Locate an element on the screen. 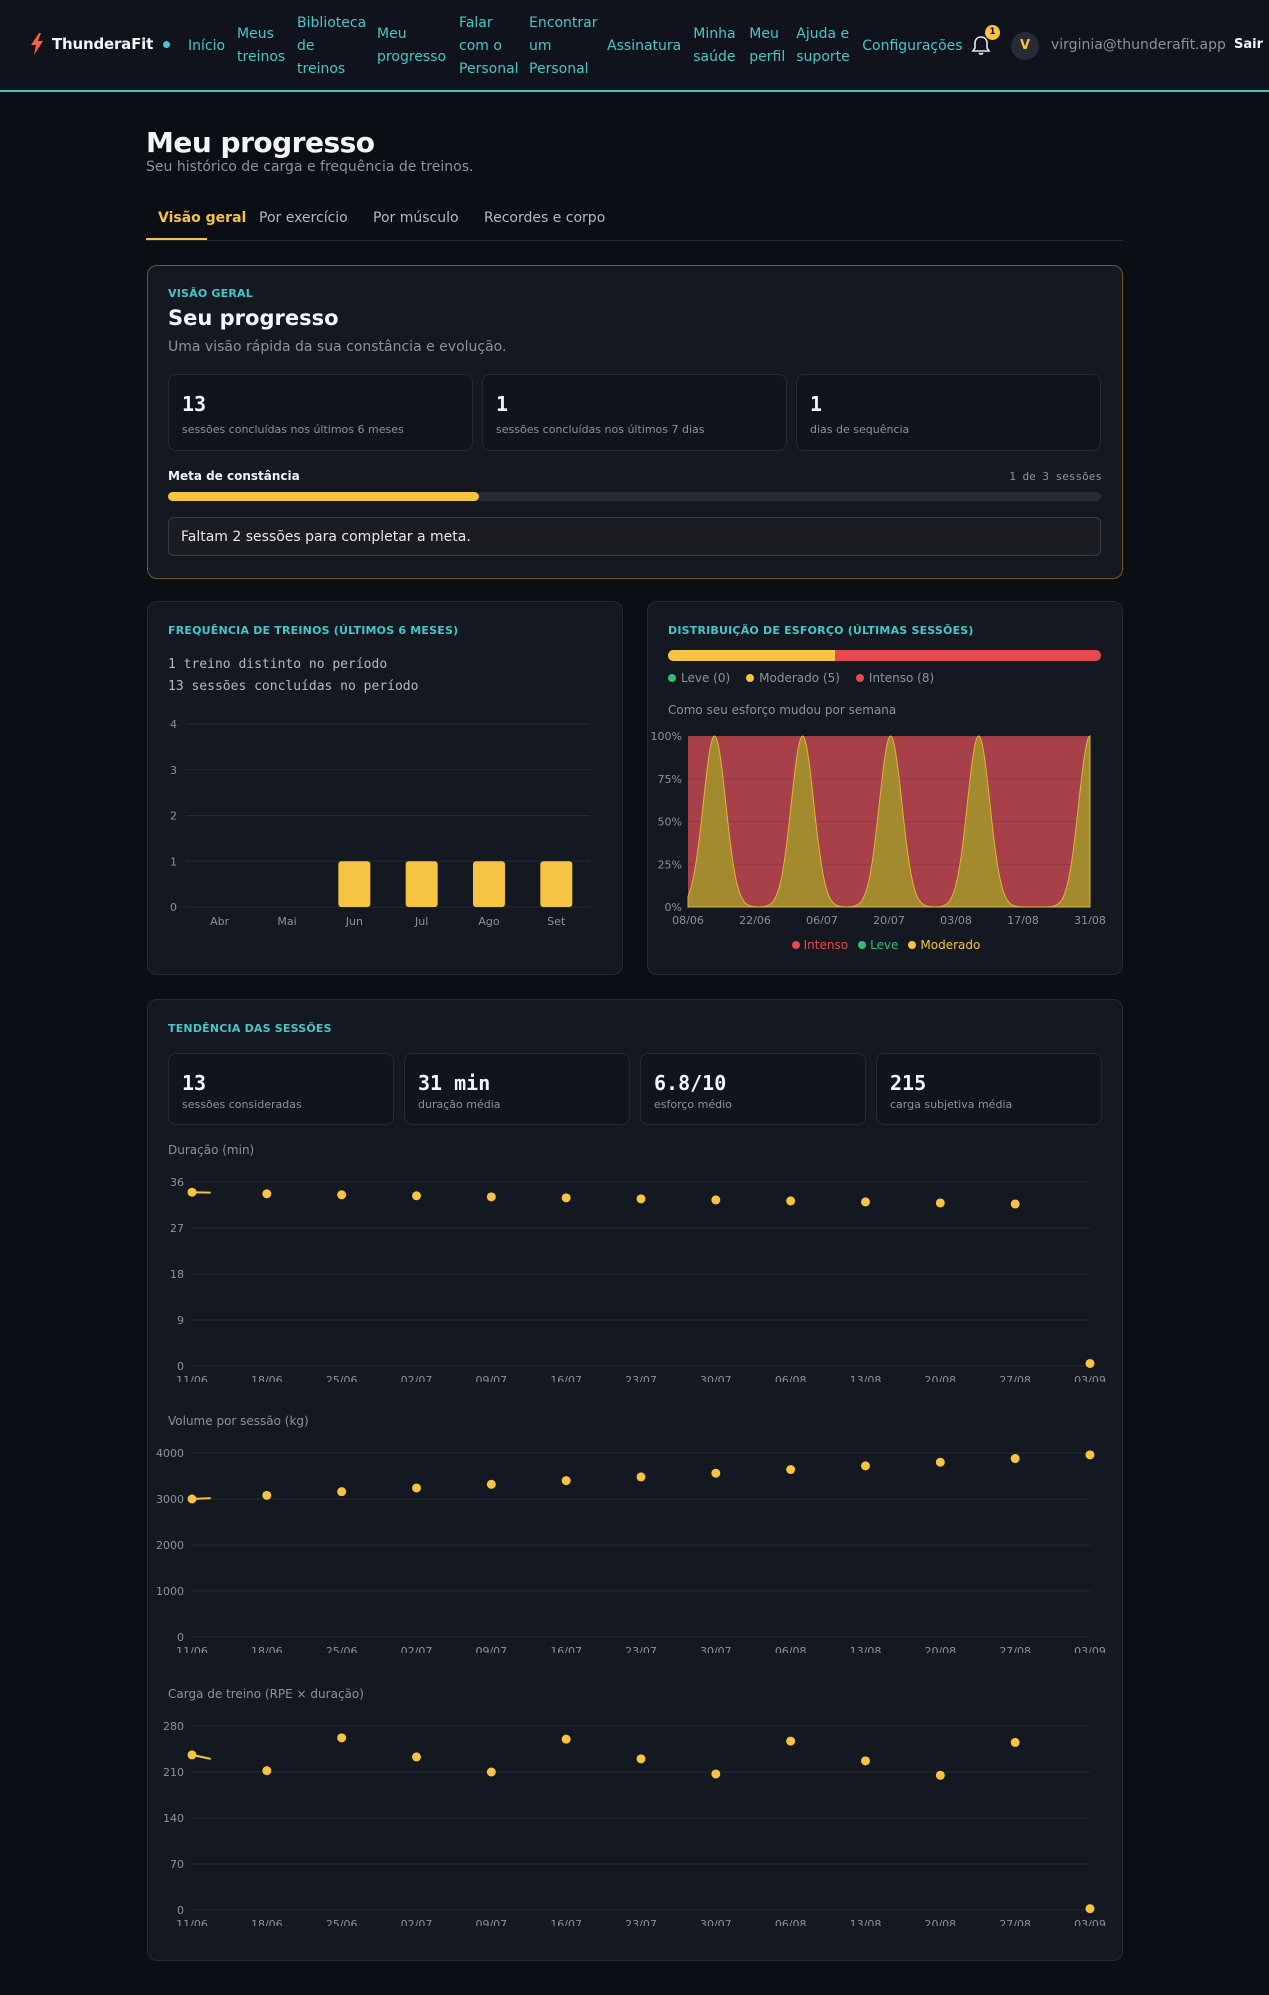 The width and height of the screenshot is (1269, 1995). x-tick-label: 17/08 is located at coordinates (1023, 919).